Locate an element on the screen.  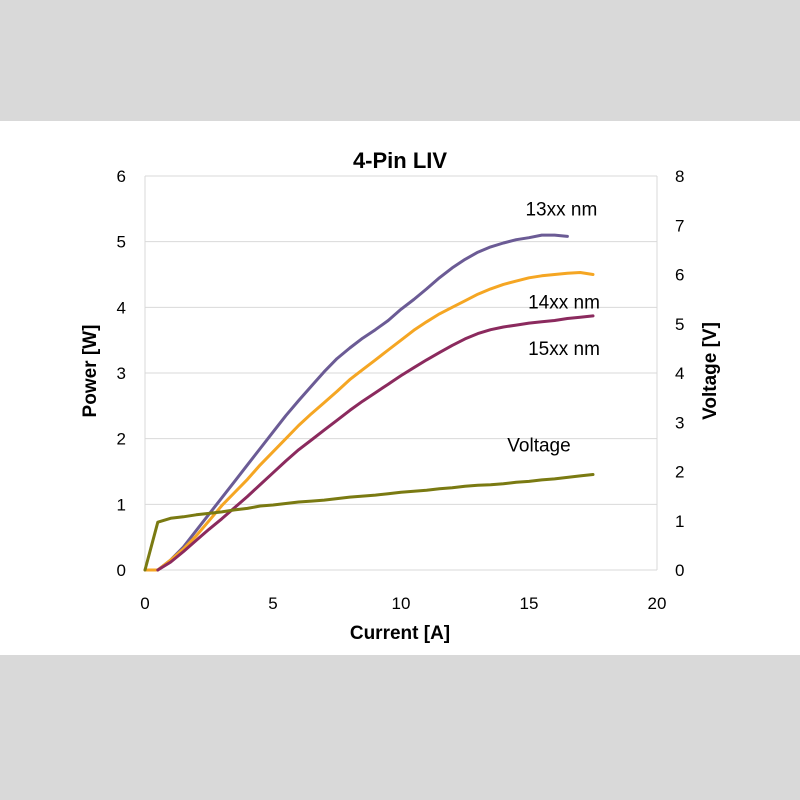
y-tick-label: 6 is located at coordinates (121, 176).